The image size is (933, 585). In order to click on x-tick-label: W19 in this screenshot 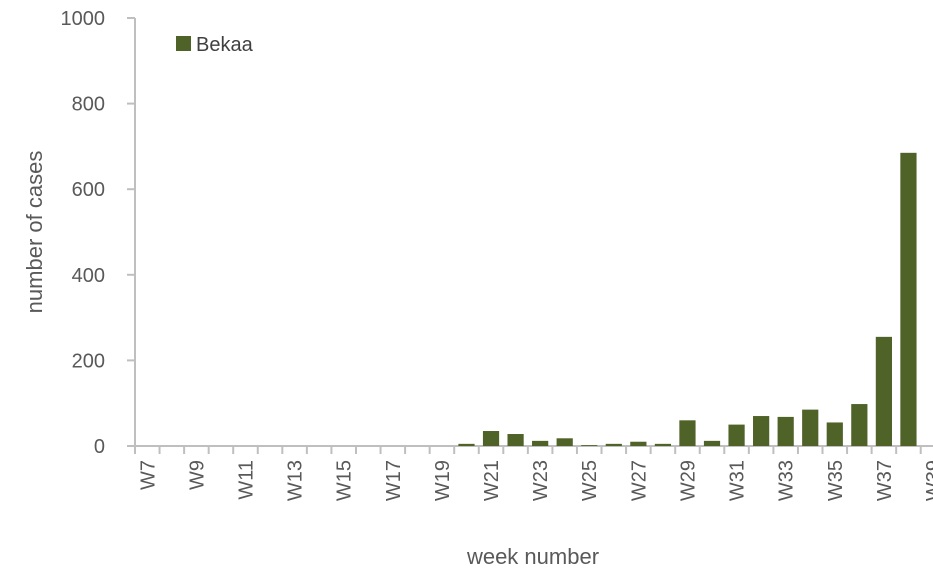, I will do `click(443, 480)`.